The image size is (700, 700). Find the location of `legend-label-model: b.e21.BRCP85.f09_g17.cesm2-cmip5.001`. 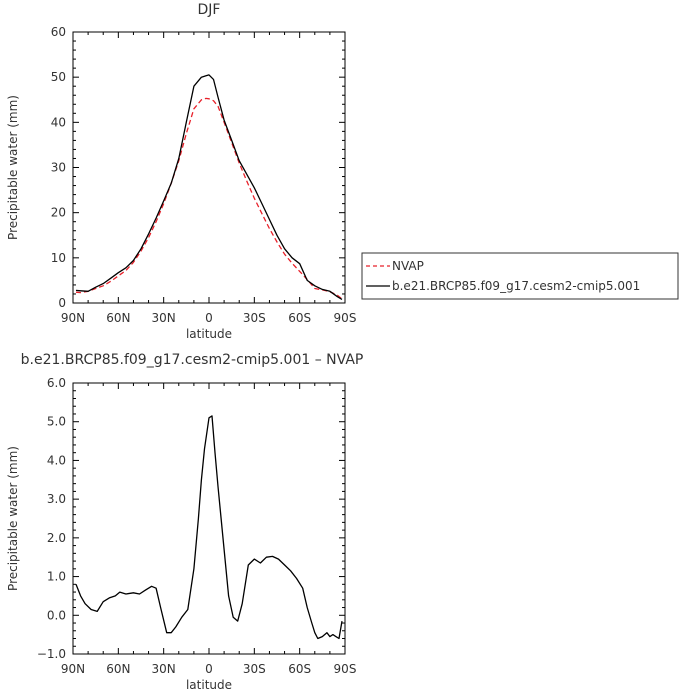

legend-label-model: b.e21.BRCP85.f09_g17.cesm2-cmip5.001 is located at coordinates (516, 286).